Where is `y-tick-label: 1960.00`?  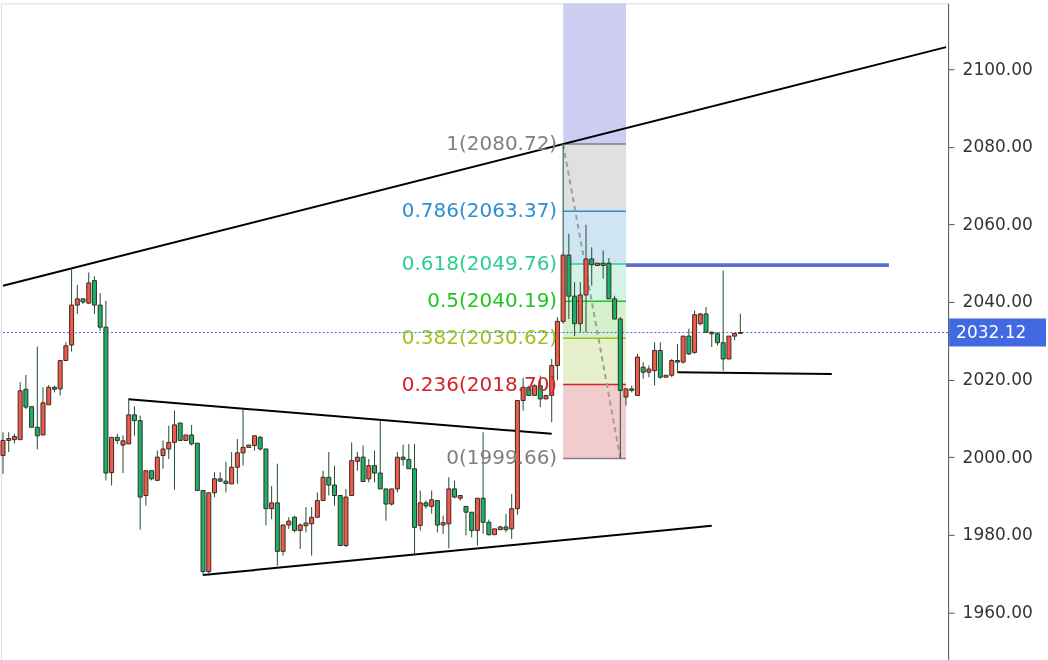
y-tick-label: 1960.00 is located at coordinates (997, 611).